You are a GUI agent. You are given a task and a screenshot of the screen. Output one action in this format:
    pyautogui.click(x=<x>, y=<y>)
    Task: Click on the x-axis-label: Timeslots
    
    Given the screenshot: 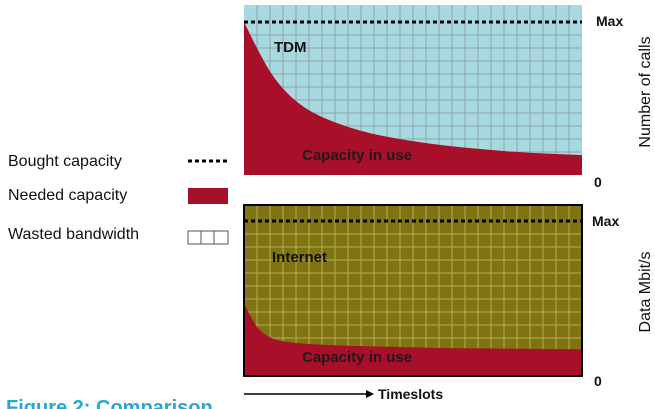 What is the action you would take?
    pyautogui.click(x=410, y=394)
    